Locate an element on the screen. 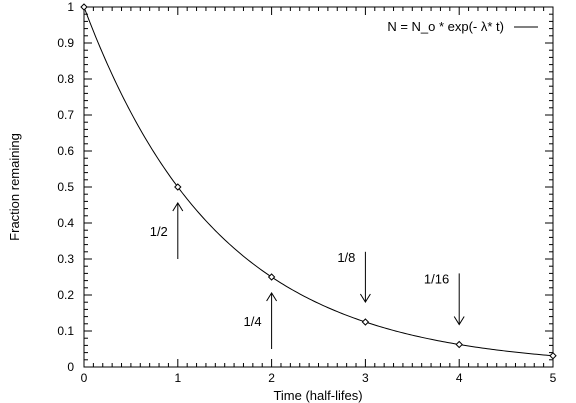  annotation-label: 1/2 is located at coordinates (159, 231).